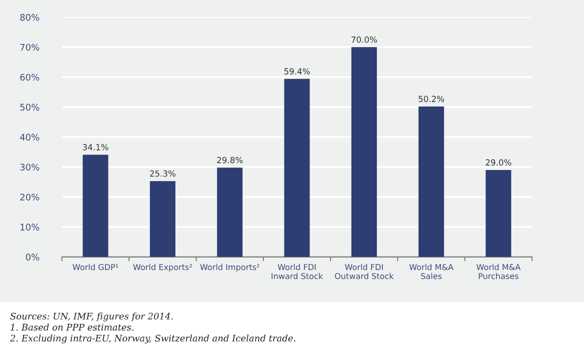  Describe the element at coordinates (431, 99) in the screenshot. I see `data-label: 50.2%` at that location.